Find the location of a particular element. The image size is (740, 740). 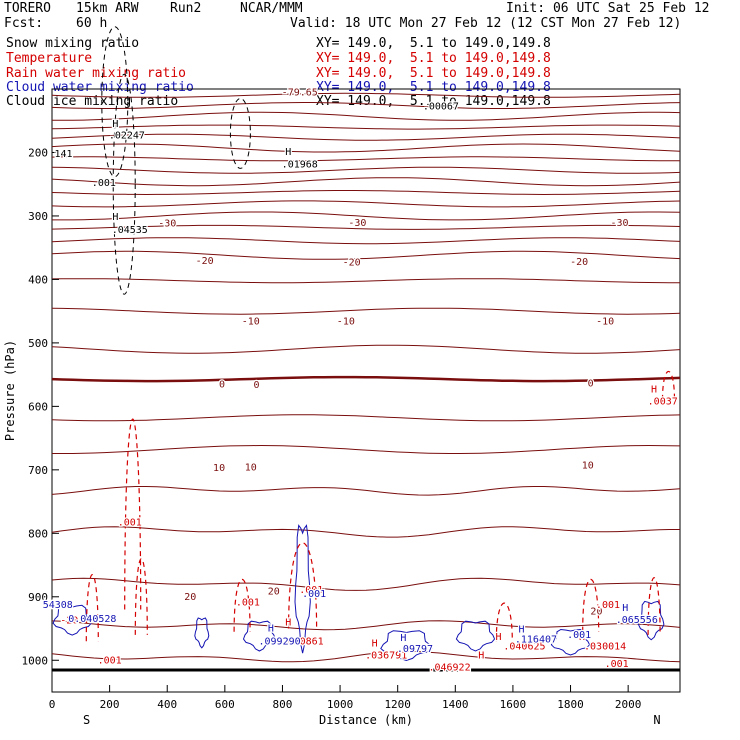

y-tick-label: 400 is located at coordinates (38, 279).